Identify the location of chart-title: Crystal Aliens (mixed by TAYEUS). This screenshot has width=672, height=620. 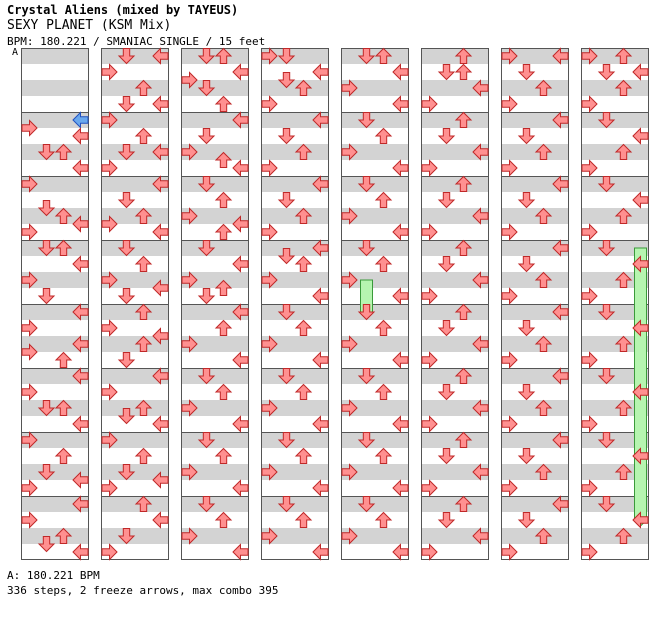
(123, 10).